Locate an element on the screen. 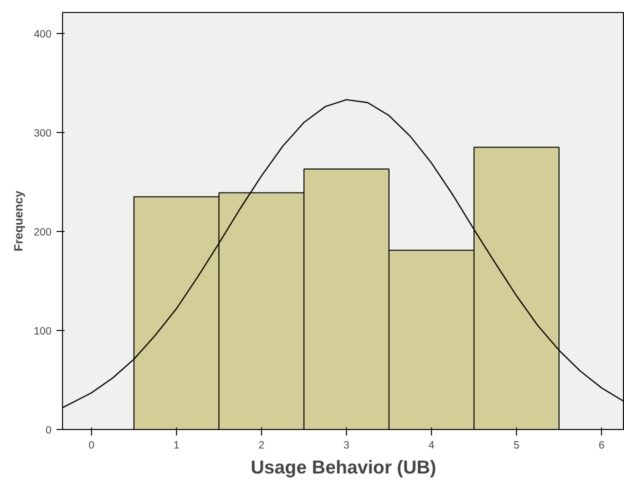 This screenshot has width=624, height=487. y-tick-label: 300 is located at coordinates (43, 133).